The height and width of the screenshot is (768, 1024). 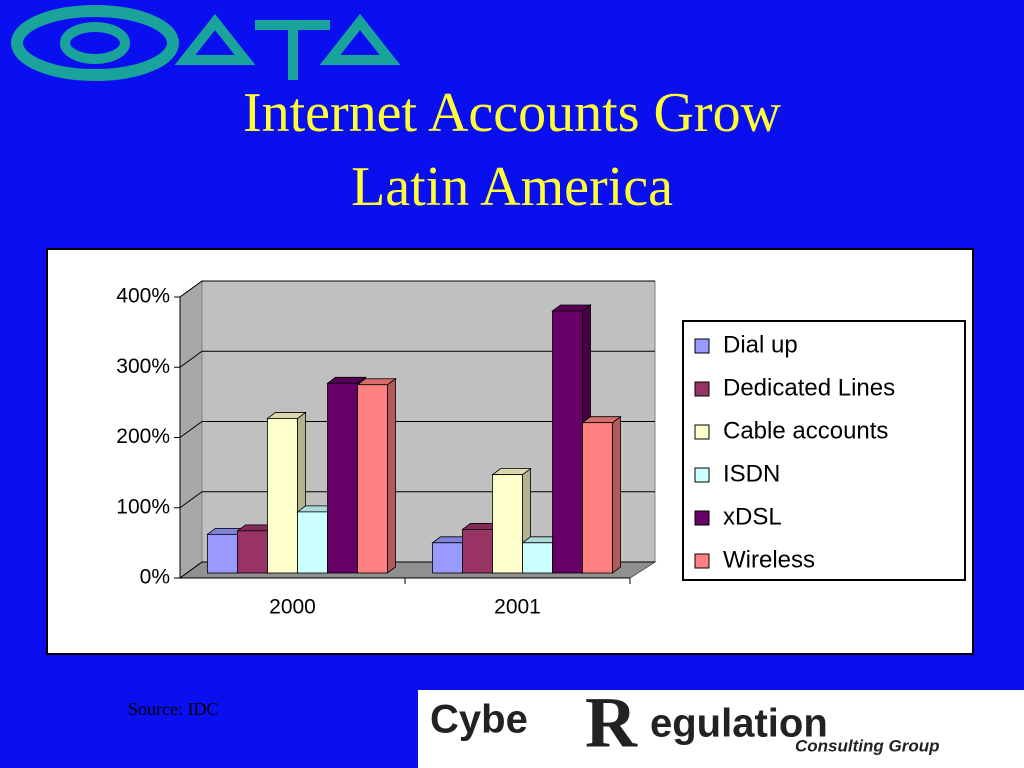 I want to click on bottom-logo, so click(x=721, y=729).